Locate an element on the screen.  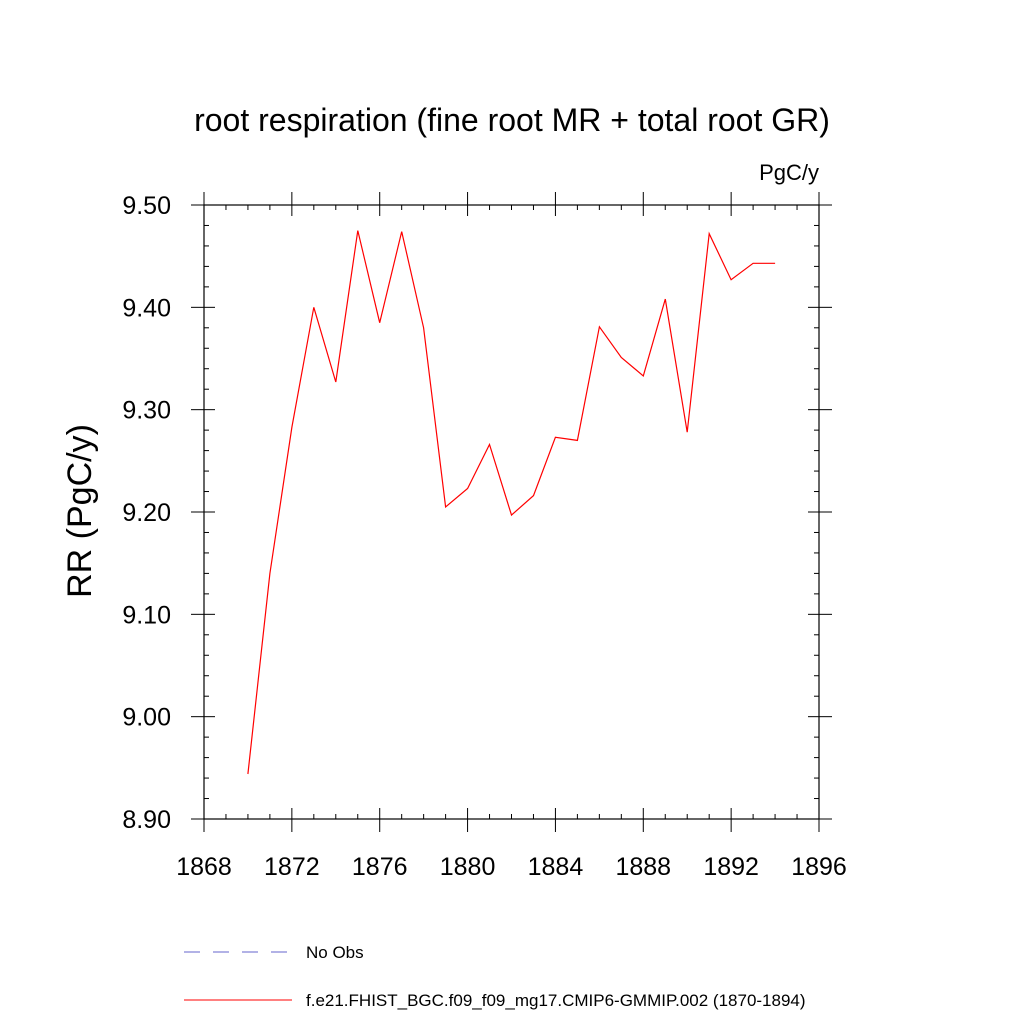
y-tick-label: 9.00 is located at coordinates (146, 718).